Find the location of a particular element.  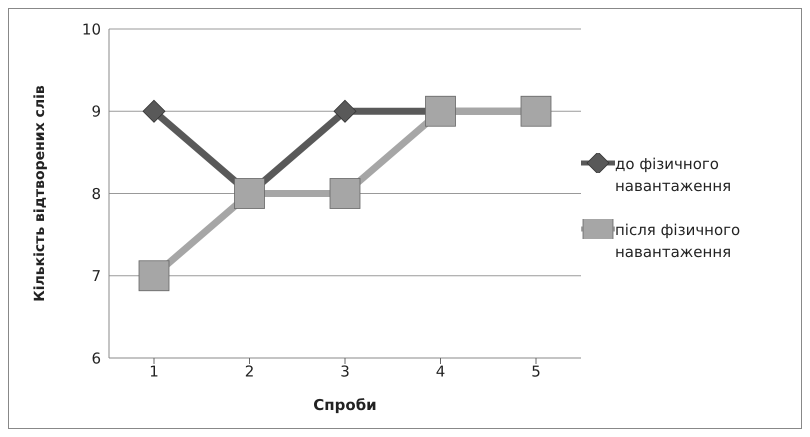

y-tick-label: 8 is located at coordinates (96, 193).